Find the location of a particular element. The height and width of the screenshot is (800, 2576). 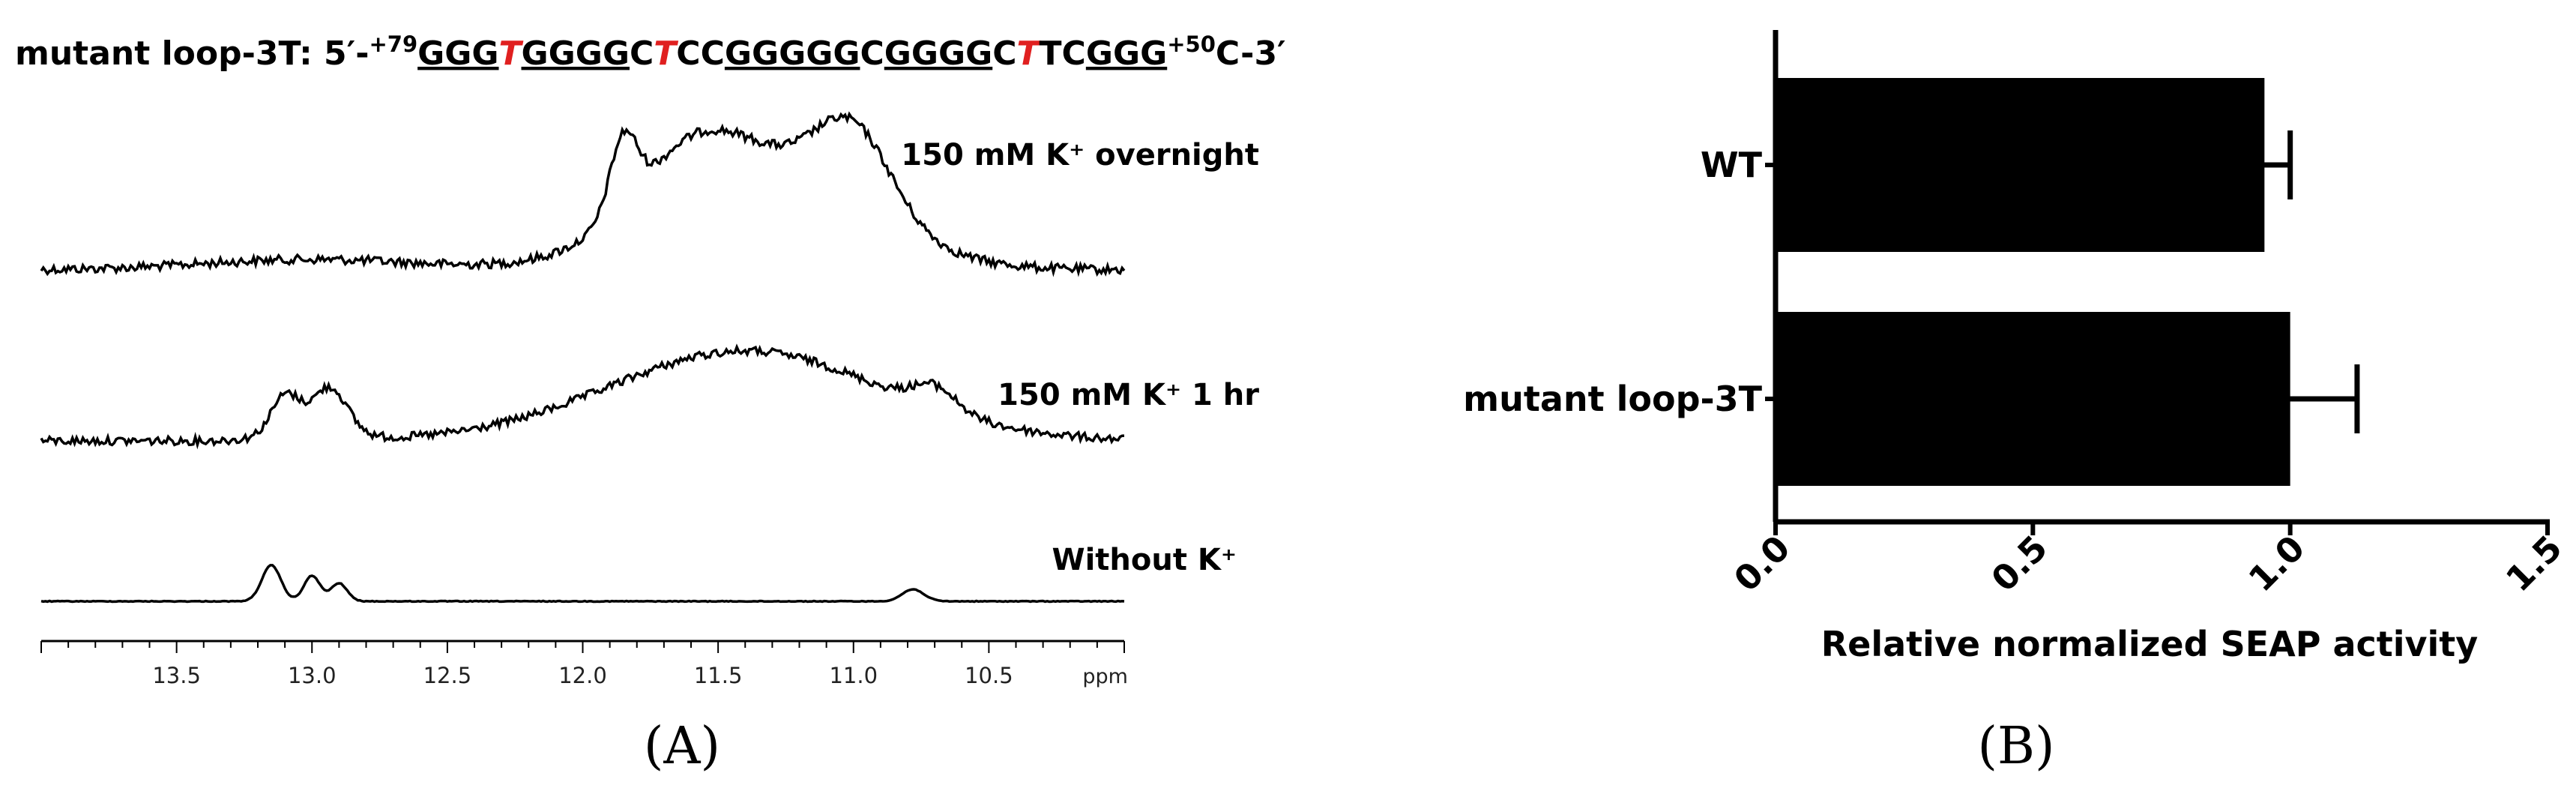

spectrum-1hr is located at coordinates (582, 396).